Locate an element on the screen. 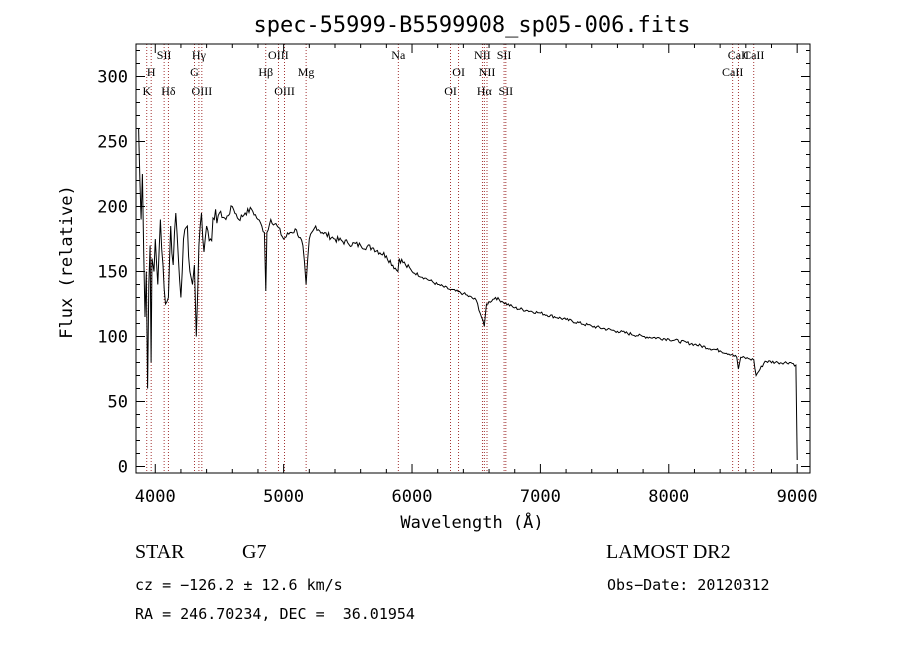 This screenshot has width=900, height=649. y-tick-label-3: 150 is located at coordinates (112, 273).